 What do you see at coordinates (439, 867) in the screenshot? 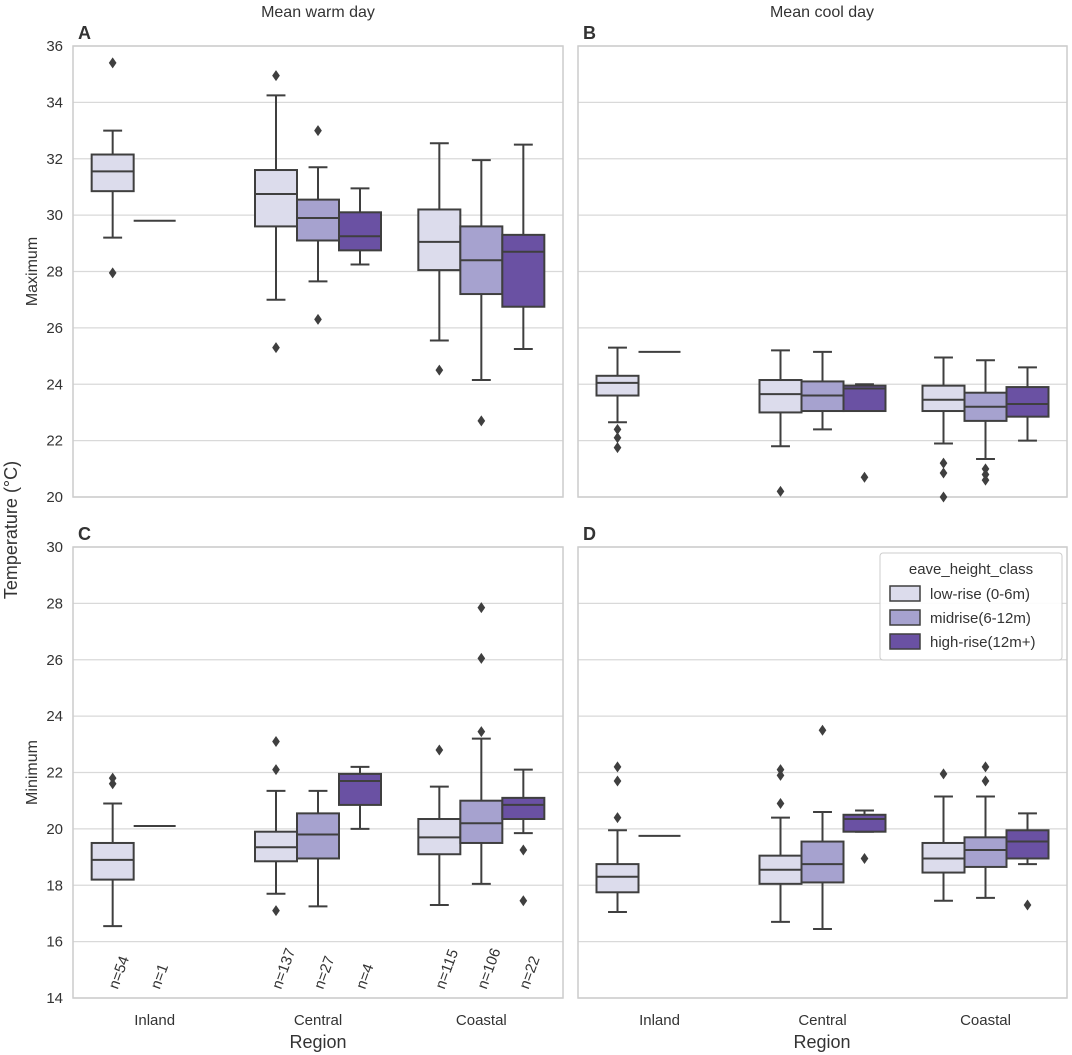
I see `box-coastal-low: n=115` at bounding box center [439, 867].